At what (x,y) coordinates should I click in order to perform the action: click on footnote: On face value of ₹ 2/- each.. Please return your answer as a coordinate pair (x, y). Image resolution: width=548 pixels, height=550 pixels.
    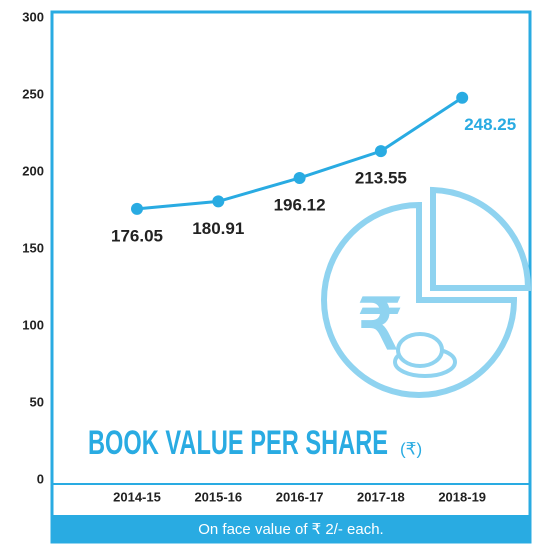
    Looking at the image, I should click on (290, 529).